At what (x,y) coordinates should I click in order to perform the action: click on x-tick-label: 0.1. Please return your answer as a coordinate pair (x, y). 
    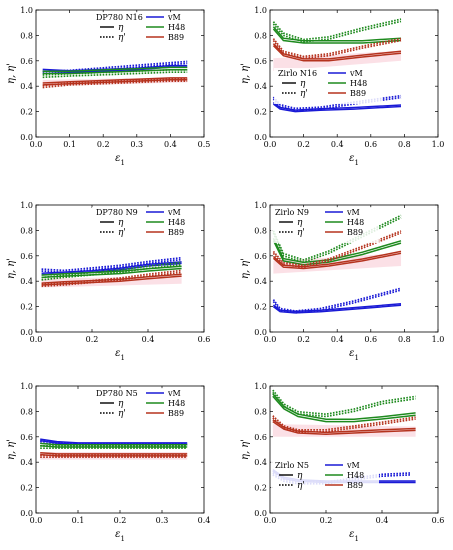
    Looking at the image, I should click on (69, 144).